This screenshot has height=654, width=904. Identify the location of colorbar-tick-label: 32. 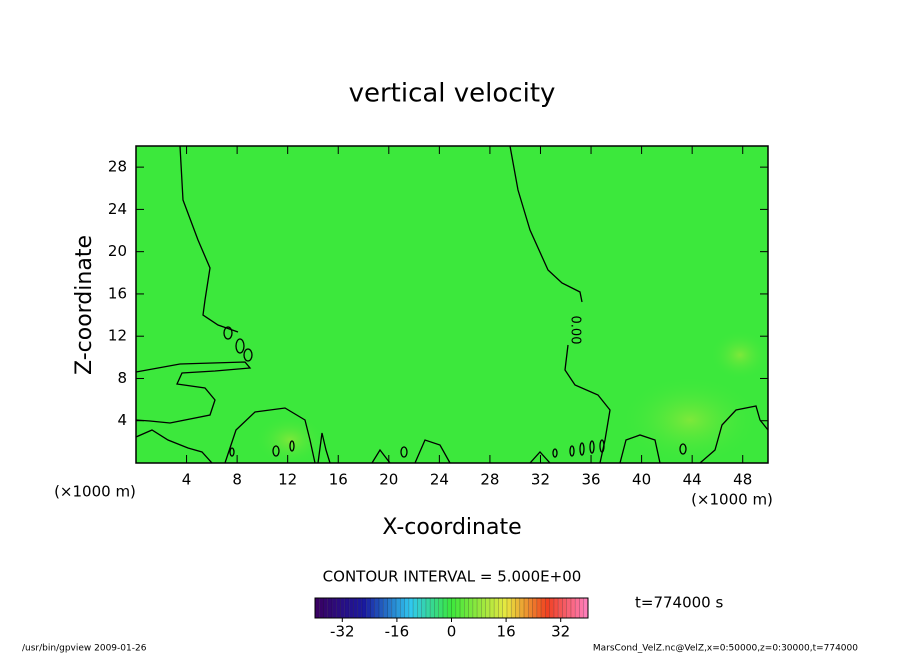
(560, 632).